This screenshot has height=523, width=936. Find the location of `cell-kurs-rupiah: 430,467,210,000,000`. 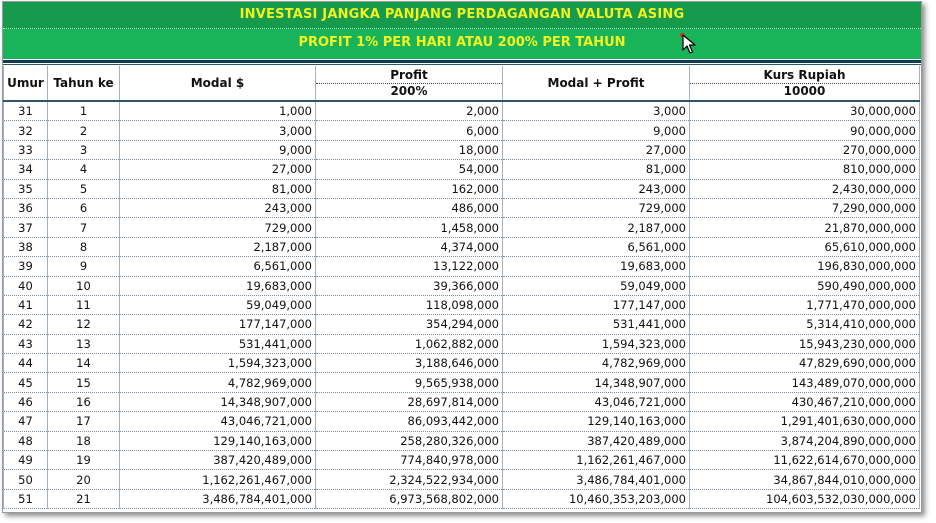

cell-kurs-rupiah: 430,467,210,000,000 is located at coordinates (804, 402).